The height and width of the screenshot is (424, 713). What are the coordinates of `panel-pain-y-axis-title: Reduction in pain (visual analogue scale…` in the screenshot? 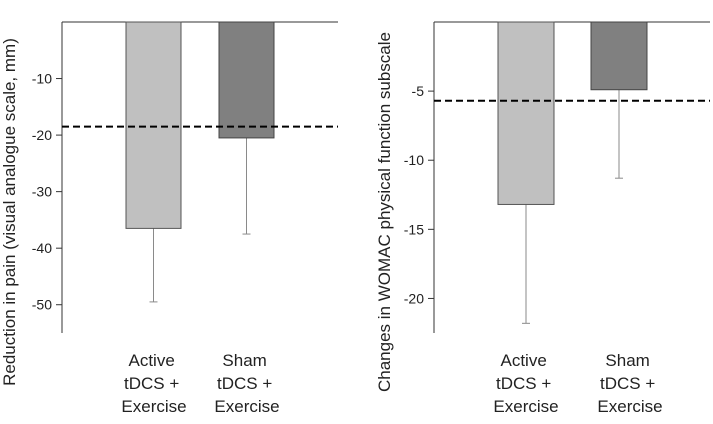 It's located at (9, 212).